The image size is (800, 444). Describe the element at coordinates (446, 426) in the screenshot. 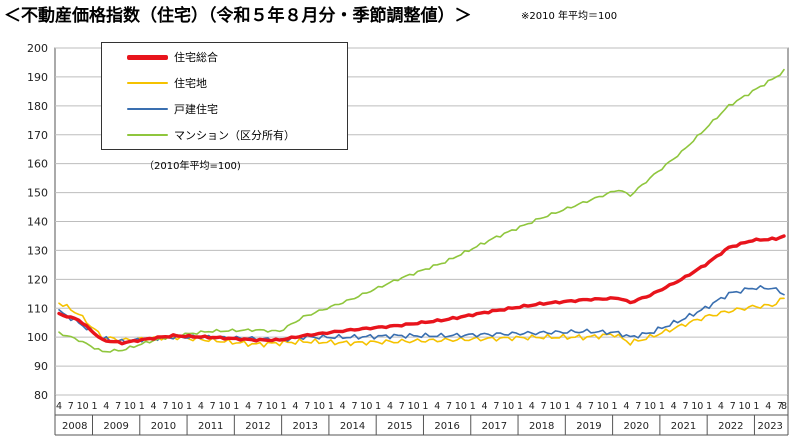

I see `year-label: 2016` at that location.